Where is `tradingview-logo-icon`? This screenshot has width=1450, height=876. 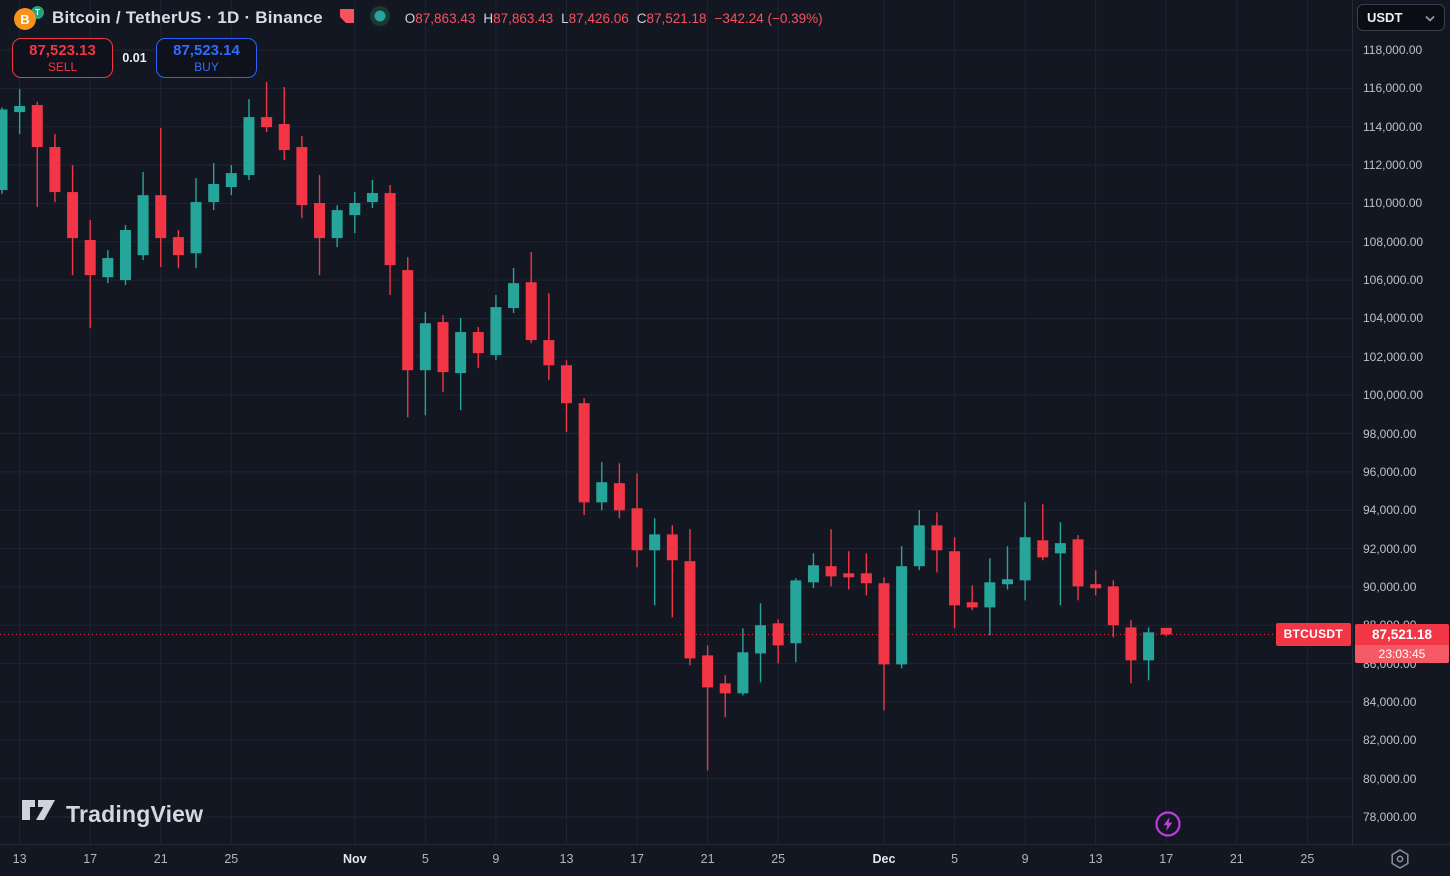 tradingview-logo-icon is located at coordinates (38, 814).